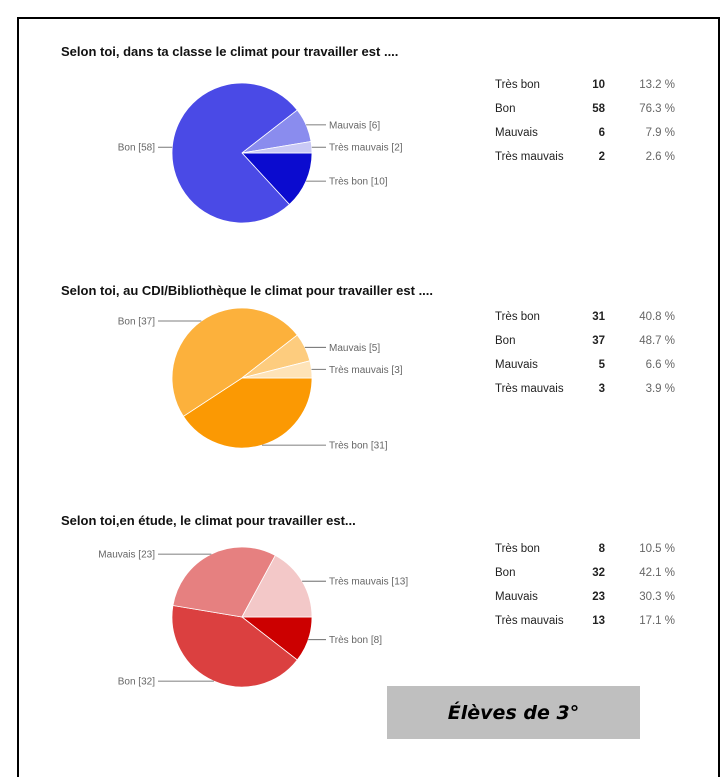  What do you see at coordinates (354, 348) in the screenshot?
I see `slice-label: Mauvais [5]` at bounding box center [354, 348].